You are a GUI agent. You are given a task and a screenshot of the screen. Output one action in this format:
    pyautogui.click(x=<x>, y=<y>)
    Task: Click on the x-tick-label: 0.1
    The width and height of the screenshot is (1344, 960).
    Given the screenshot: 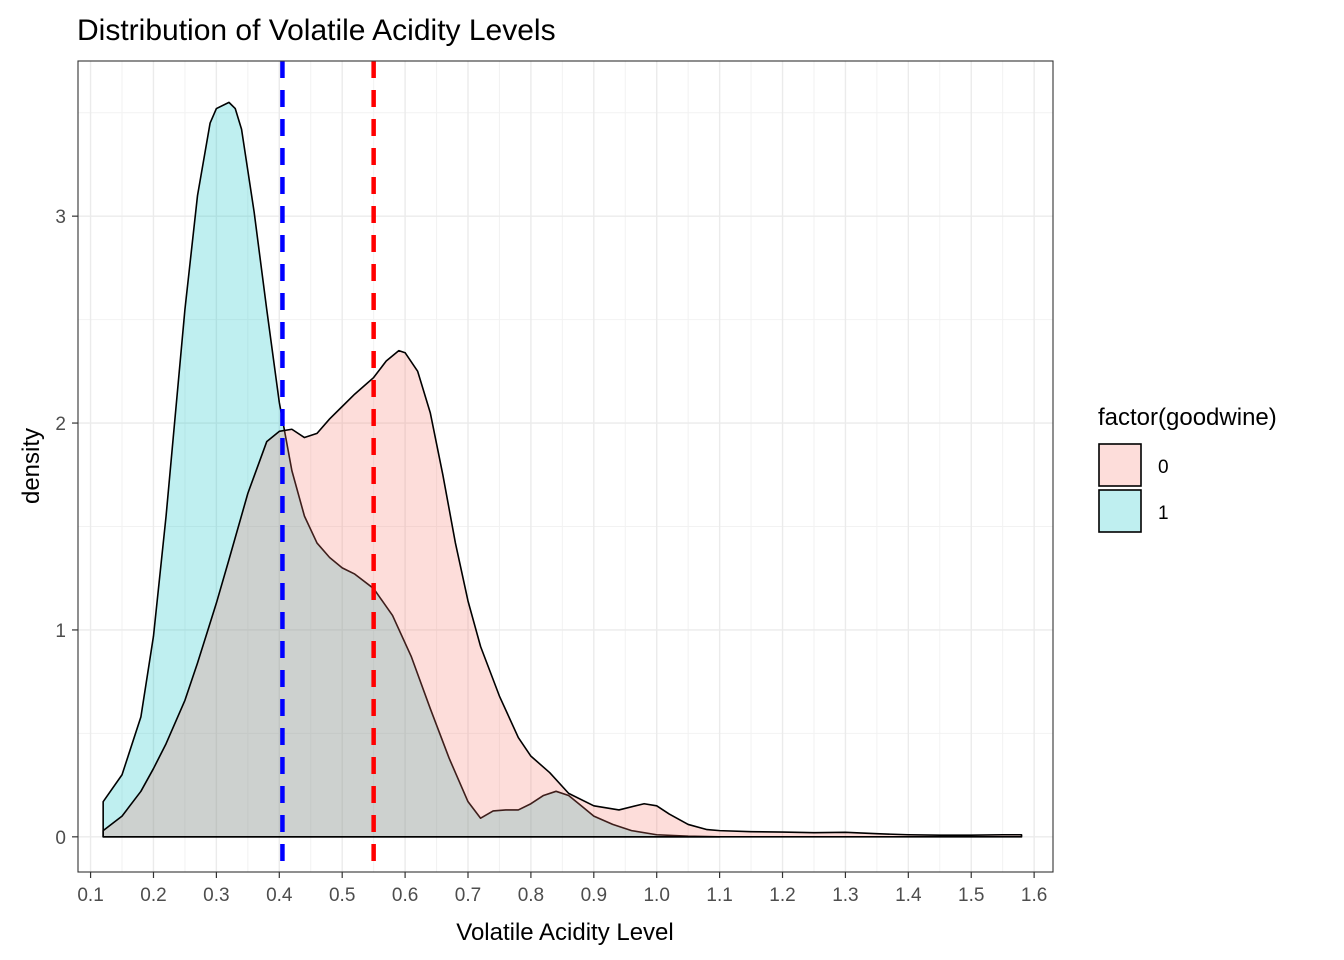 What is the action you would take?
    pyautogui.click(x=90, y=895)
    